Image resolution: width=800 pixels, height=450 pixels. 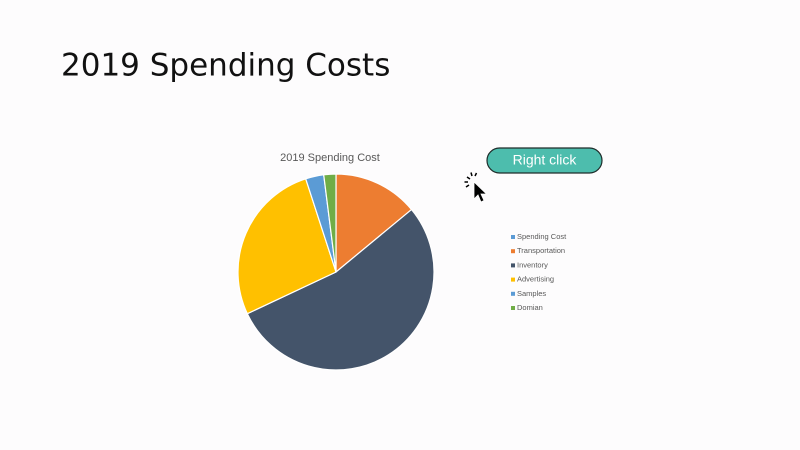 I want to click on legend-label: Samples, so click(x=531, y=293).